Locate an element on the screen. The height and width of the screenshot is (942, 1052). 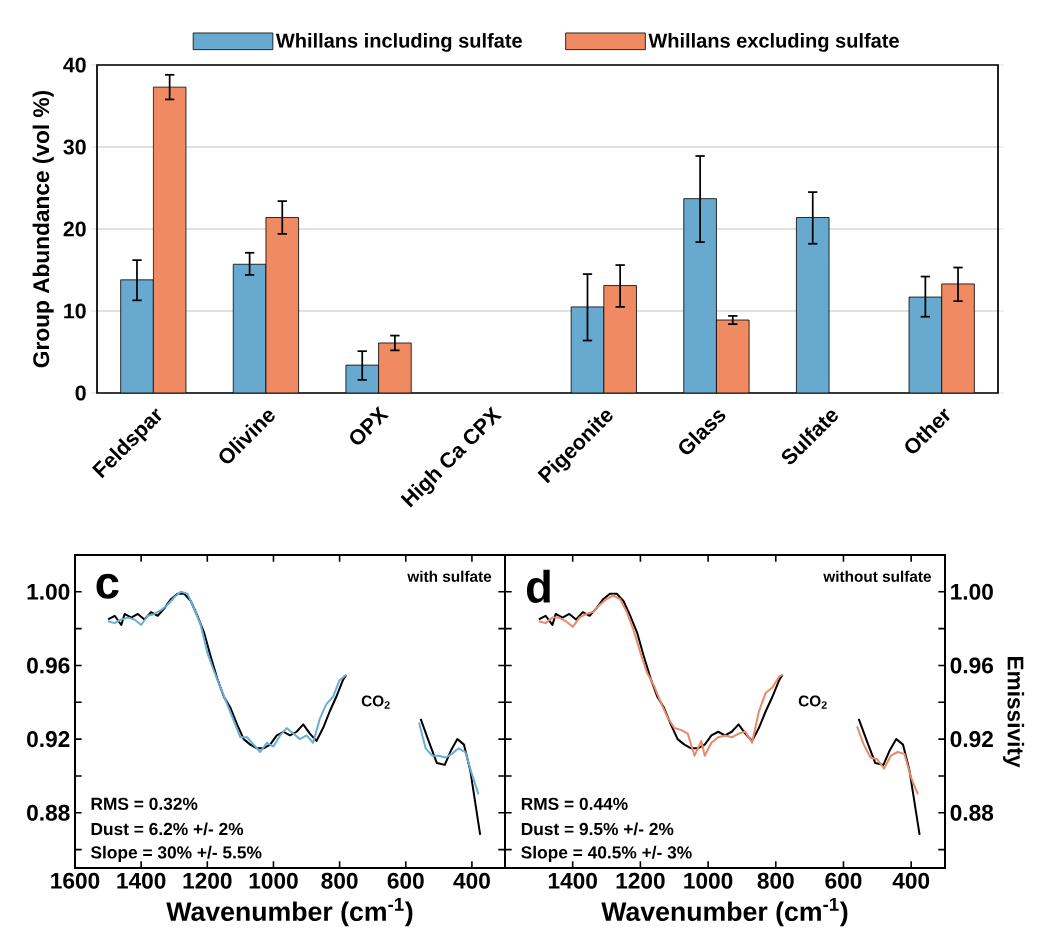
y-axis-title: Emissivity is located at coordinates (1013, 712).